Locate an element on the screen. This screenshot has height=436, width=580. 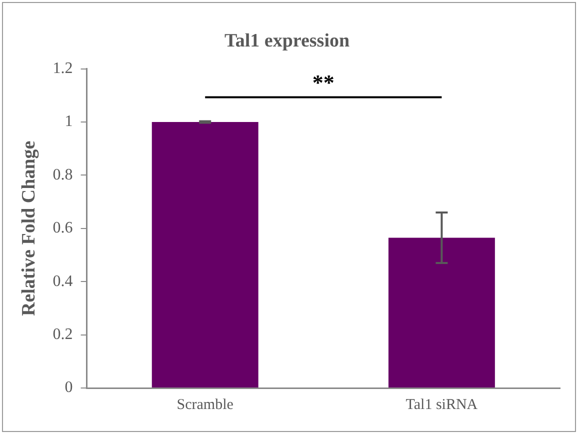
y-tick-label: 1.2 is located at coordinates (62, 69).